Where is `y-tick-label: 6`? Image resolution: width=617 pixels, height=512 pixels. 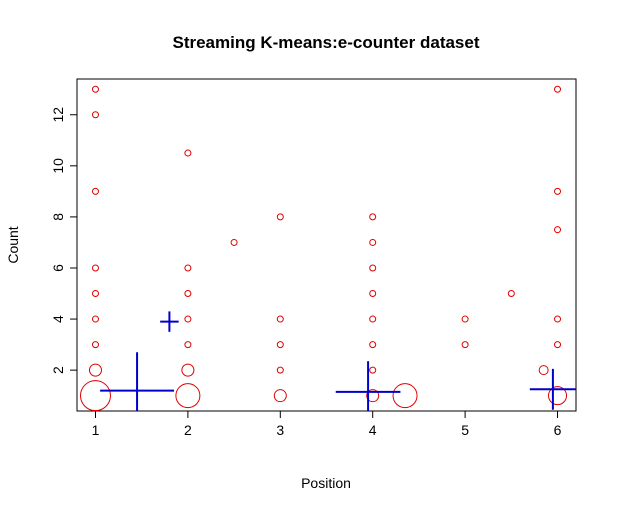 y-tick-label: 6 is located at coordinates (58, 268).